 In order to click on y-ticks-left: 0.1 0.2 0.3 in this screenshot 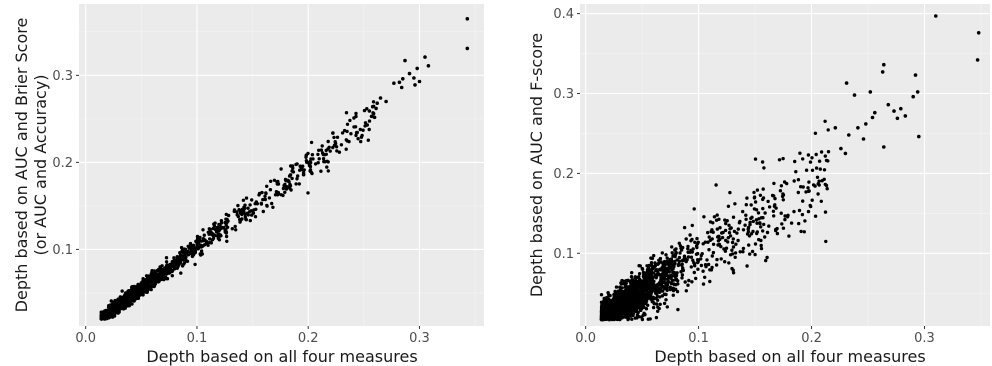, I will do `click(65, 163)`.